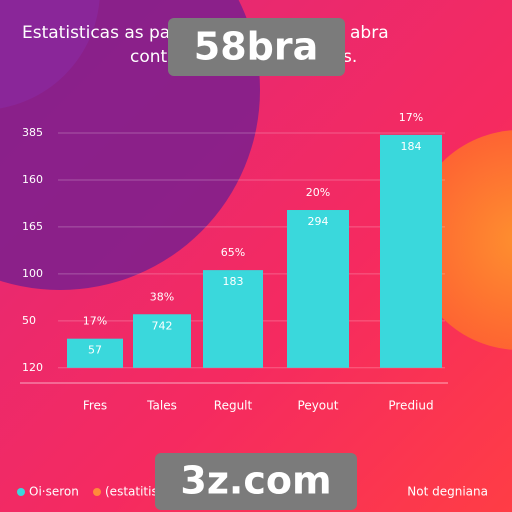 The height and width of the screenshot is (512, 512). What do you see at coordinates (233, 406) in the screenshot?
I see `x-tick-label: Regult` at bounding box center [233, 406].